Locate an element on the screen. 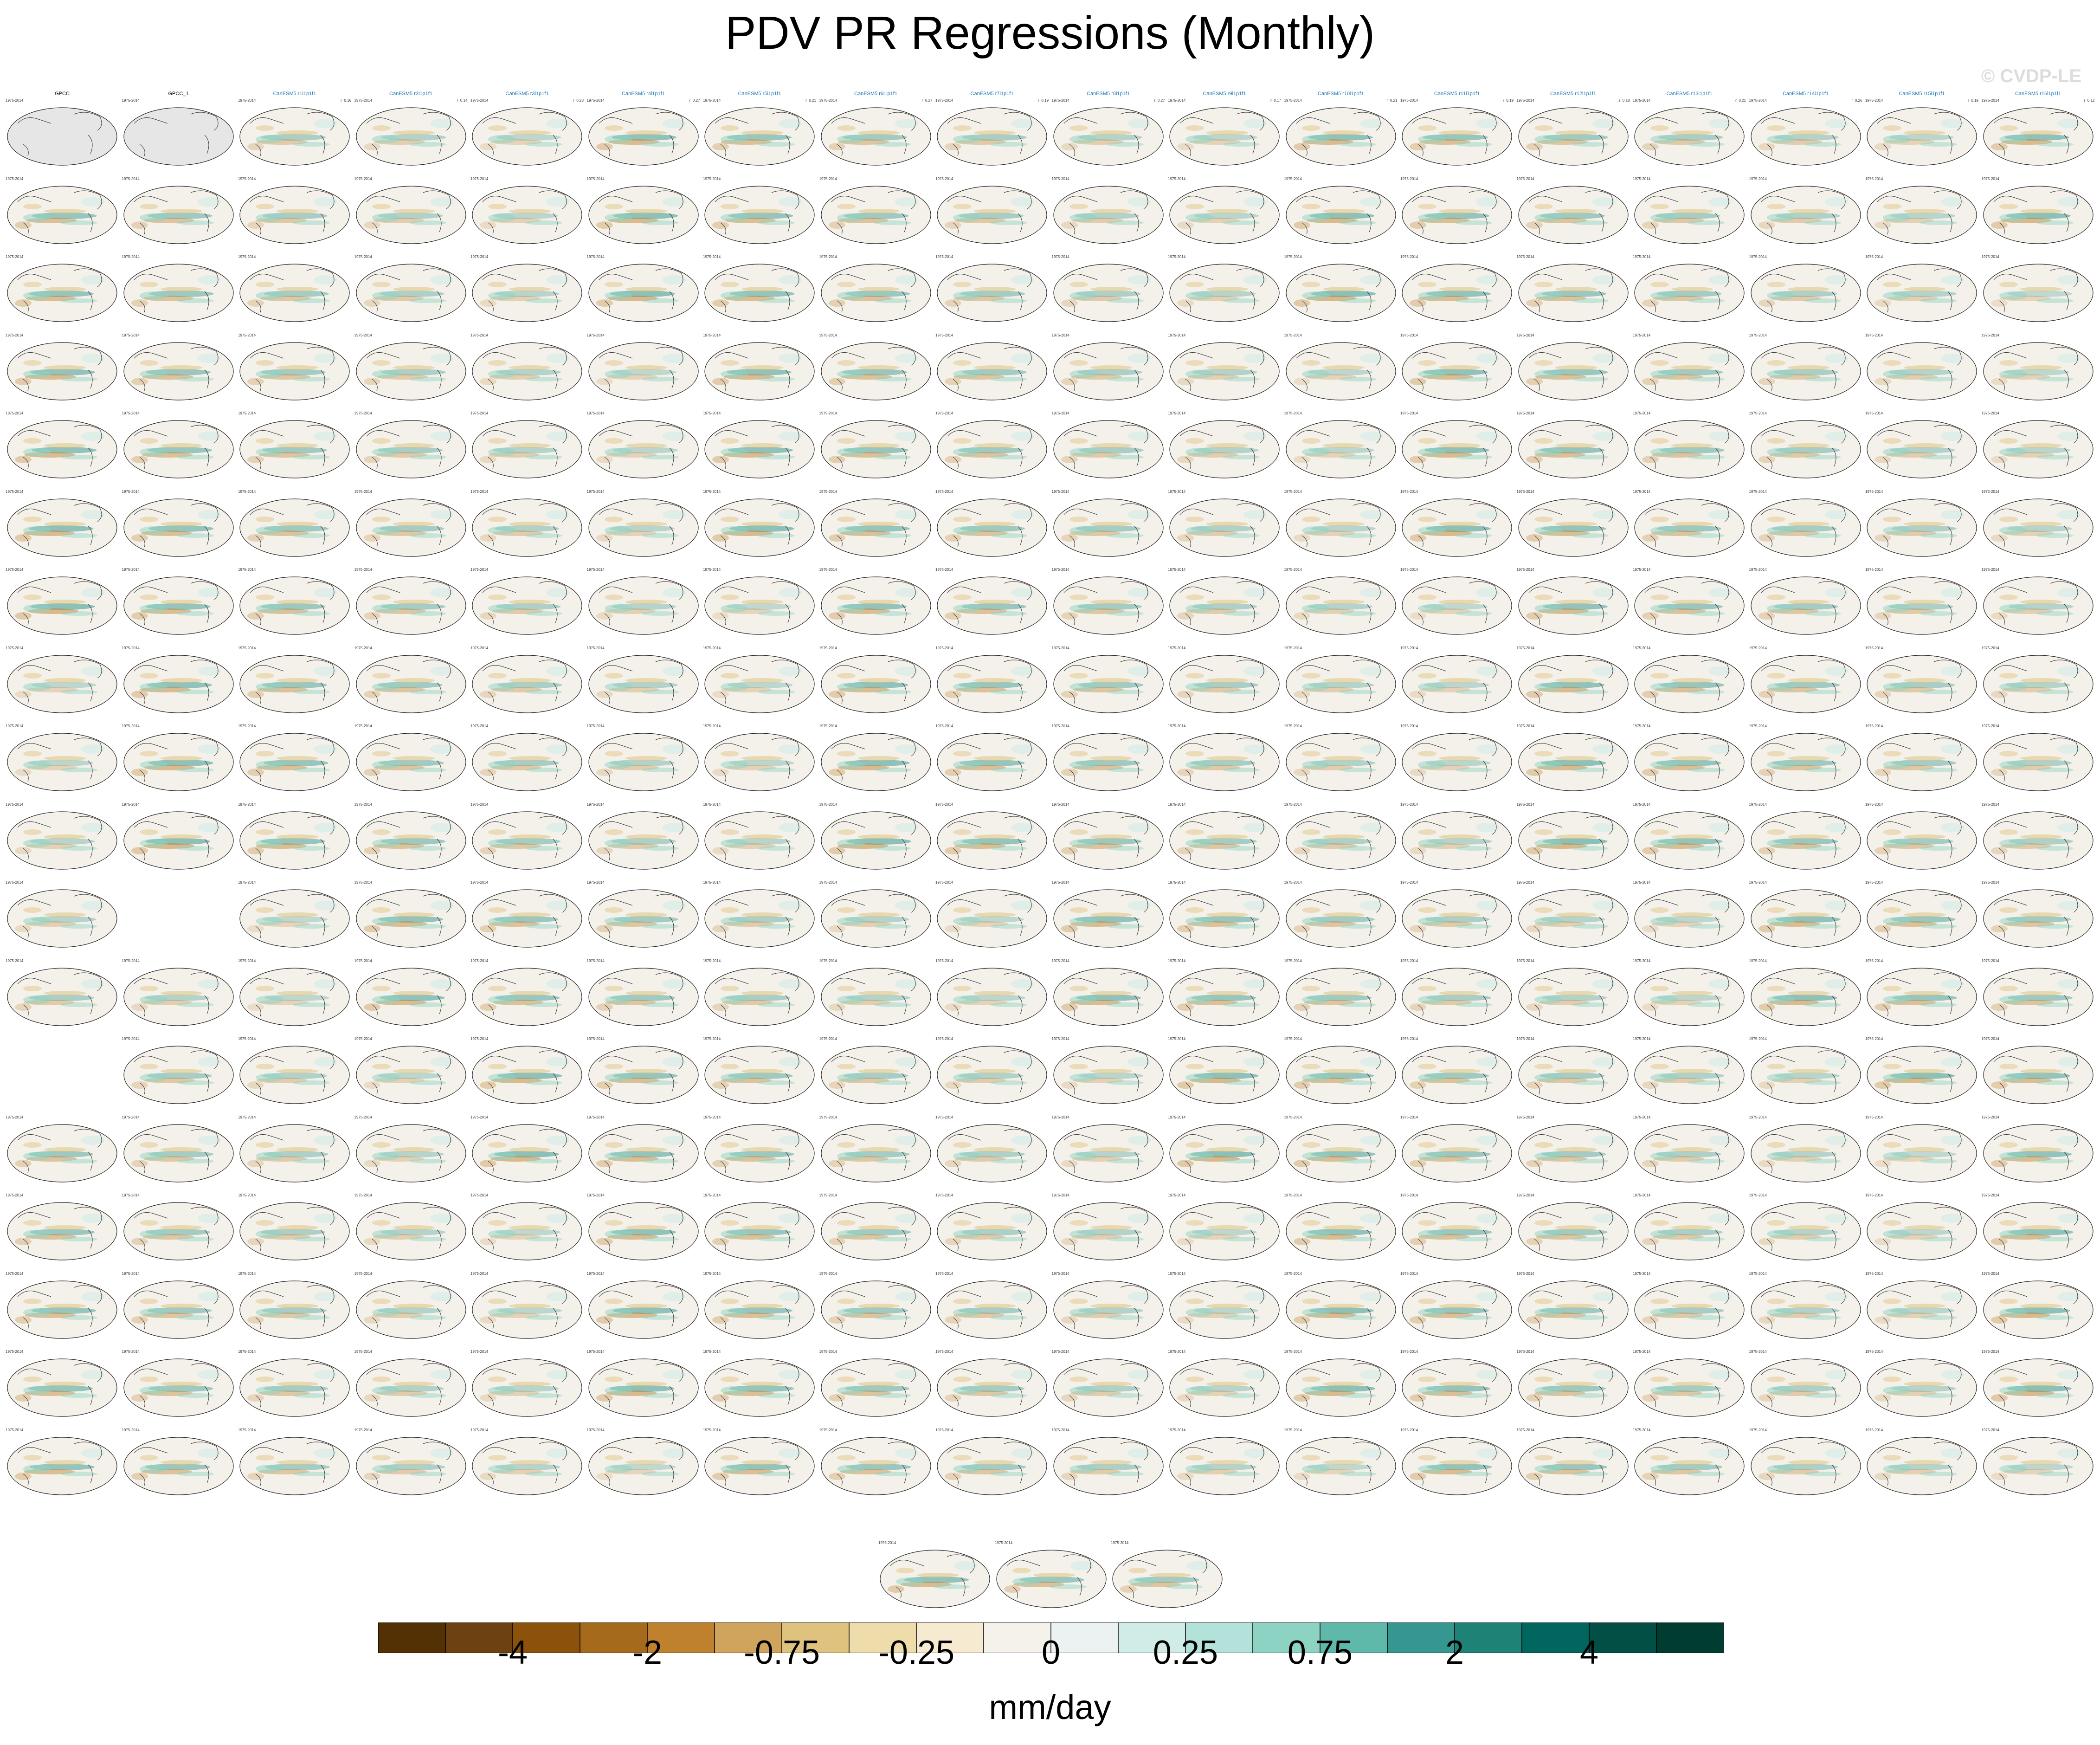 This screenshot has width=2100, height=1745. panel-label: CanESM5 r6i1p1f1 is located at coordinates (876, 94).